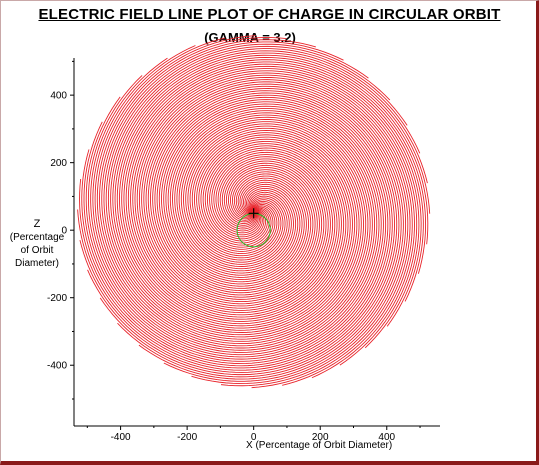 The width and height of the screenshot is (539, 465). Describe the element at coordinates (386, 437) in the screenshot. I see `x-tick-label: 400` at that location.